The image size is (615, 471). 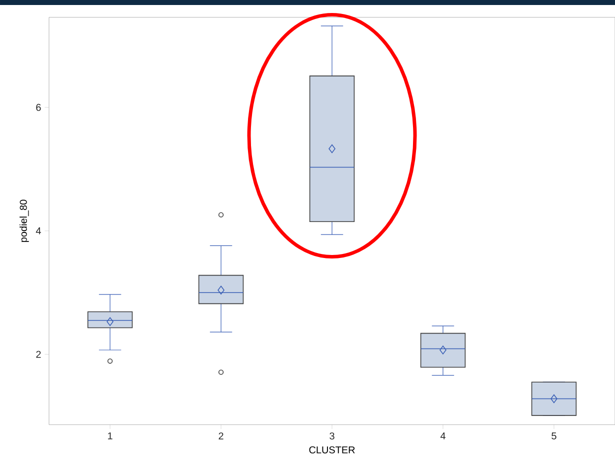 I want to click on x-tick-label: 5, so click(x=554, y=436).